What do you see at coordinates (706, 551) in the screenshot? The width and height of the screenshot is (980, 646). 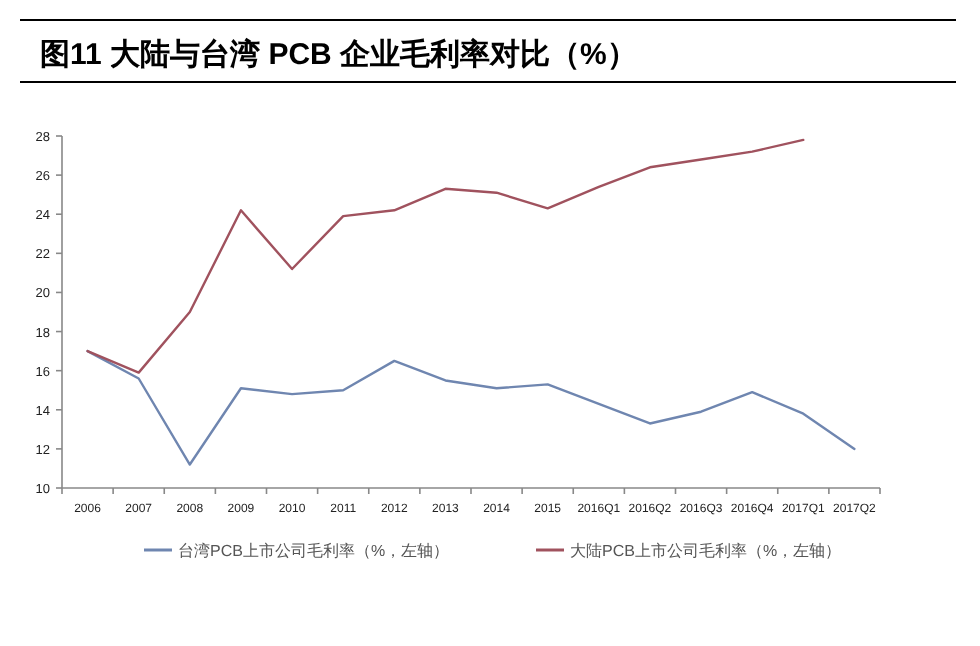 I see `legend-label: 大陆PCB上市公司毛利率（%，左轴）` at bounding box center [706, 551].